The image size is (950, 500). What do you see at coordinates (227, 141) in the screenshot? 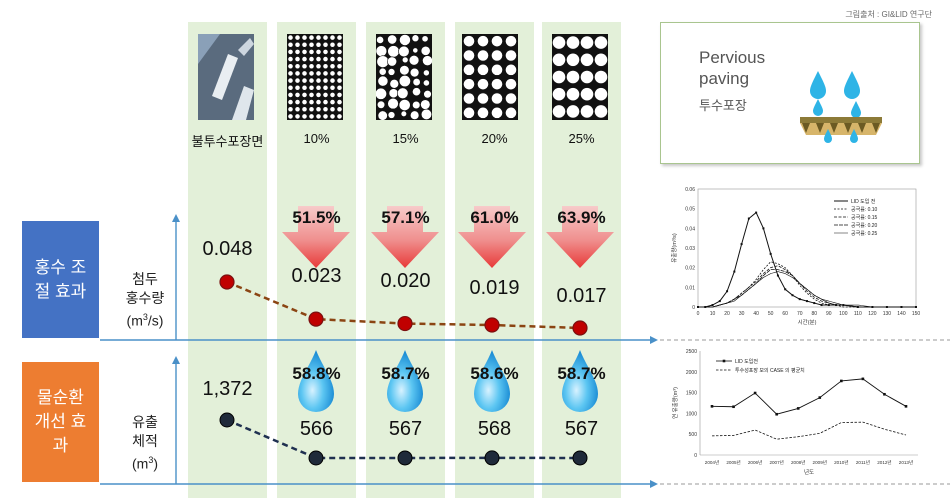
I see `column-label: 불투수포장면` at bounding box center [227, 141].